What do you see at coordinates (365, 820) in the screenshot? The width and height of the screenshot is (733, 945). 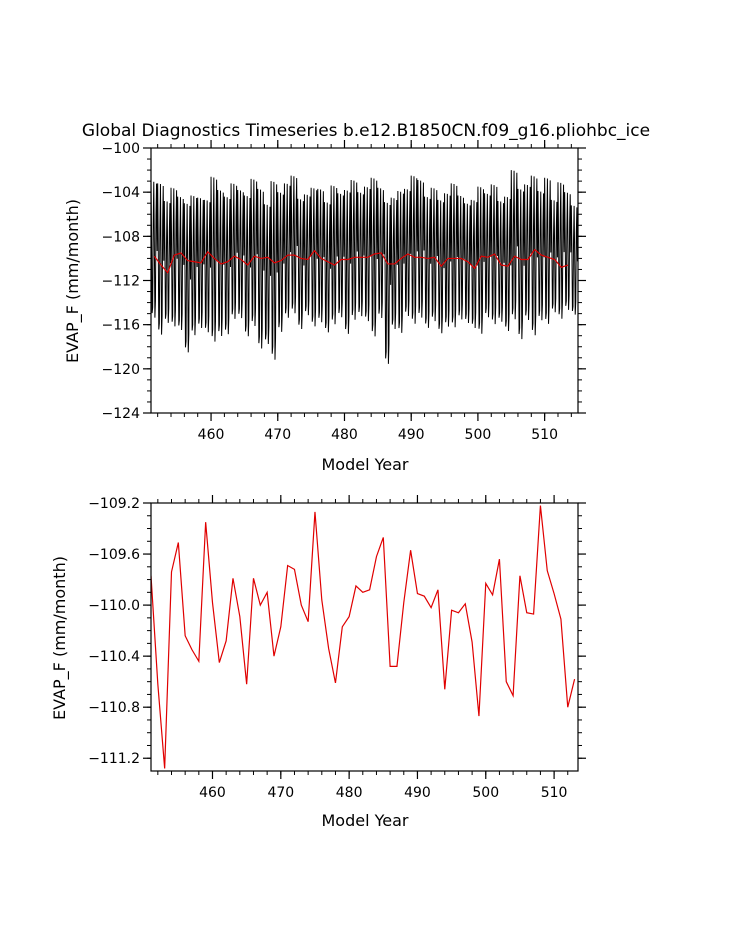 I see `x-axis-title-bottom: Model Year` at bounding box center [365, 820].